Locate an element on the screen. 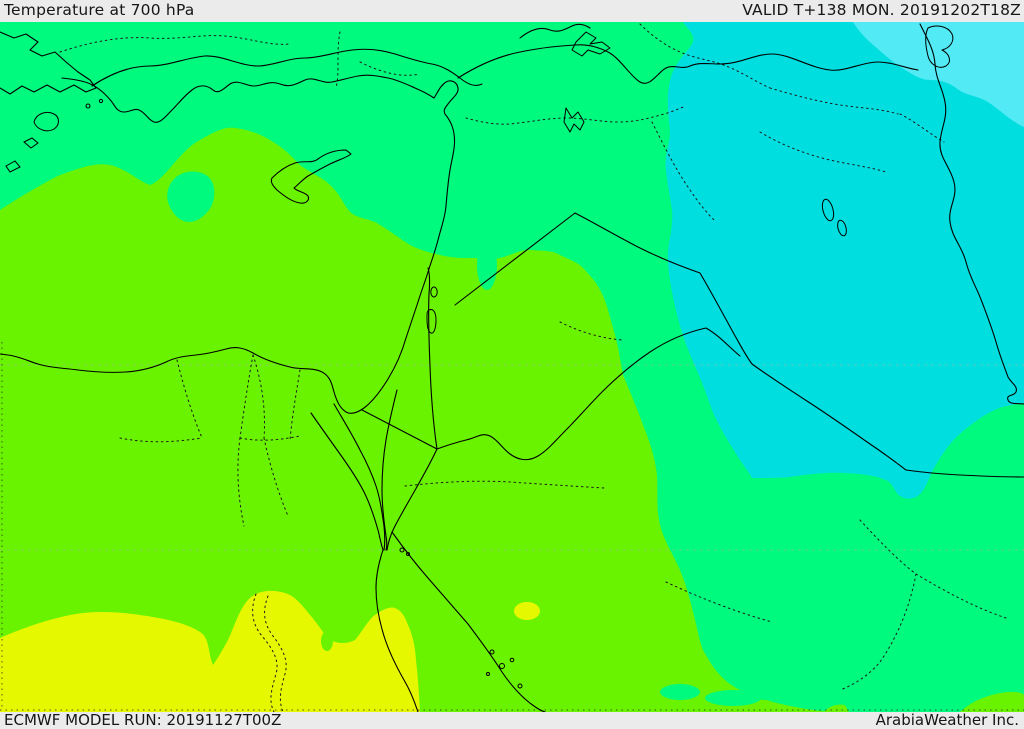 The image size is (1024, 729). region-coolest-light-cyan is located at coordinates (938, 74).